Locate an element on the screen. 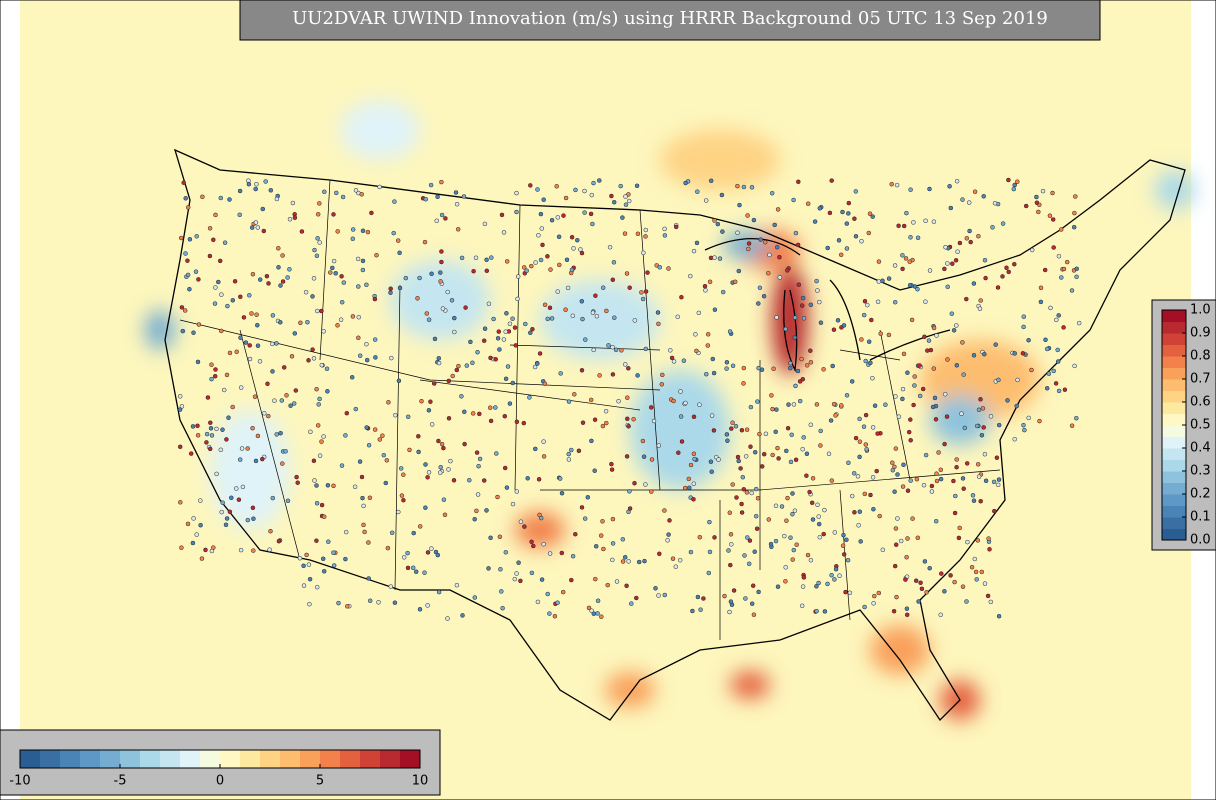  colorbar-tick-label: 0.6 is located at coordinates (1200, 402).